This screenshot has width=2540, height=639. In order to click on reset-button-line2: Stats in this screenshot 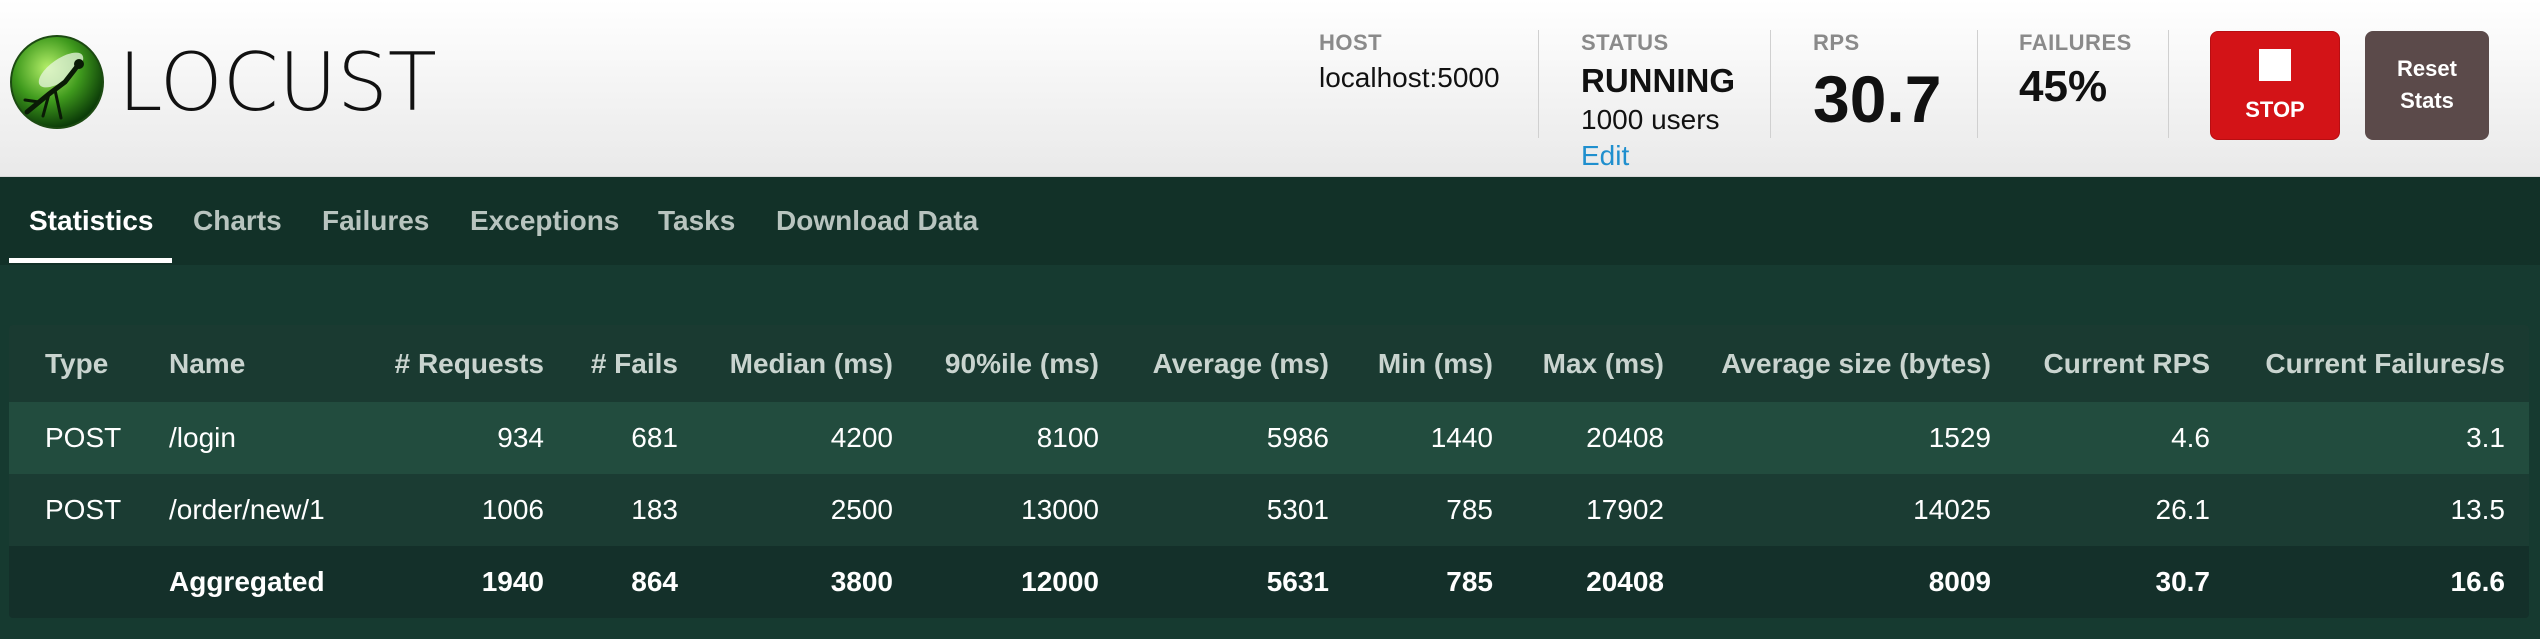, I will do `click(2427, 100)`.